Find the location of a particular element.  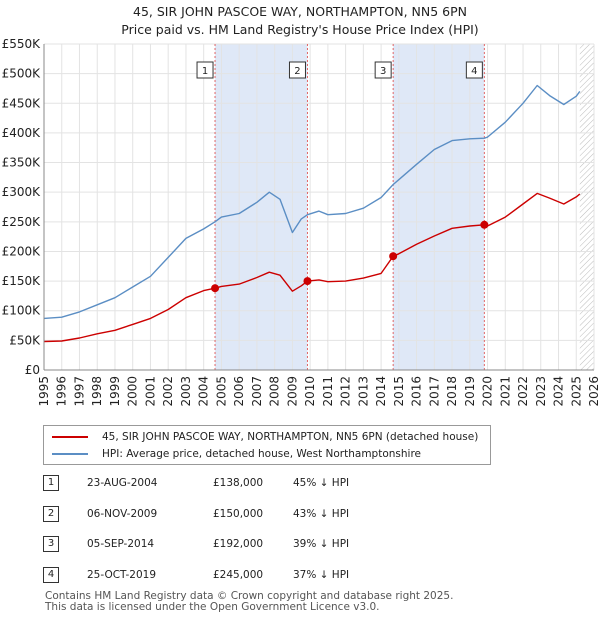

y-tick-label: £100K is located at coordinates (22, 311).